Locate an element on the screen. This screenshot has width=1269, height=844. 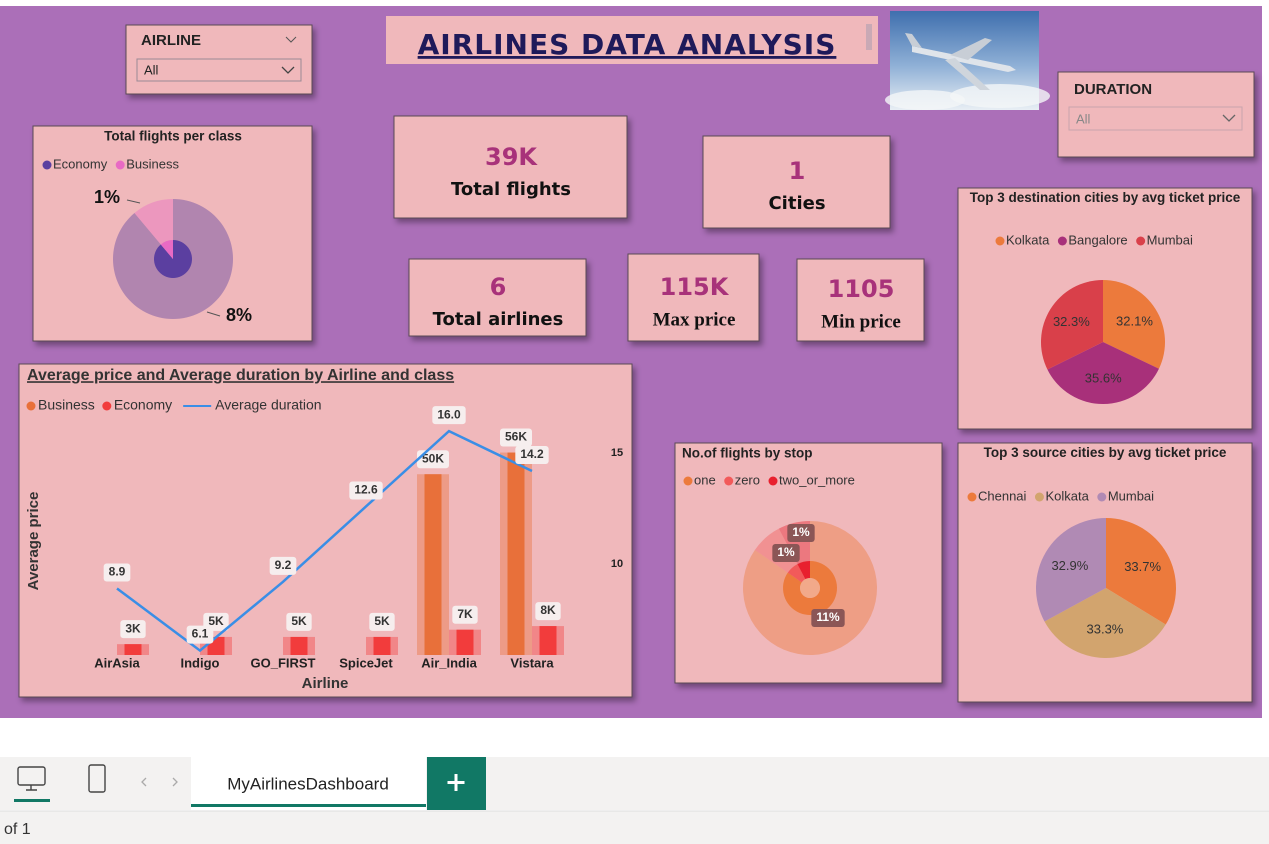
slicer-chevron is located at coordinates (291, 39).